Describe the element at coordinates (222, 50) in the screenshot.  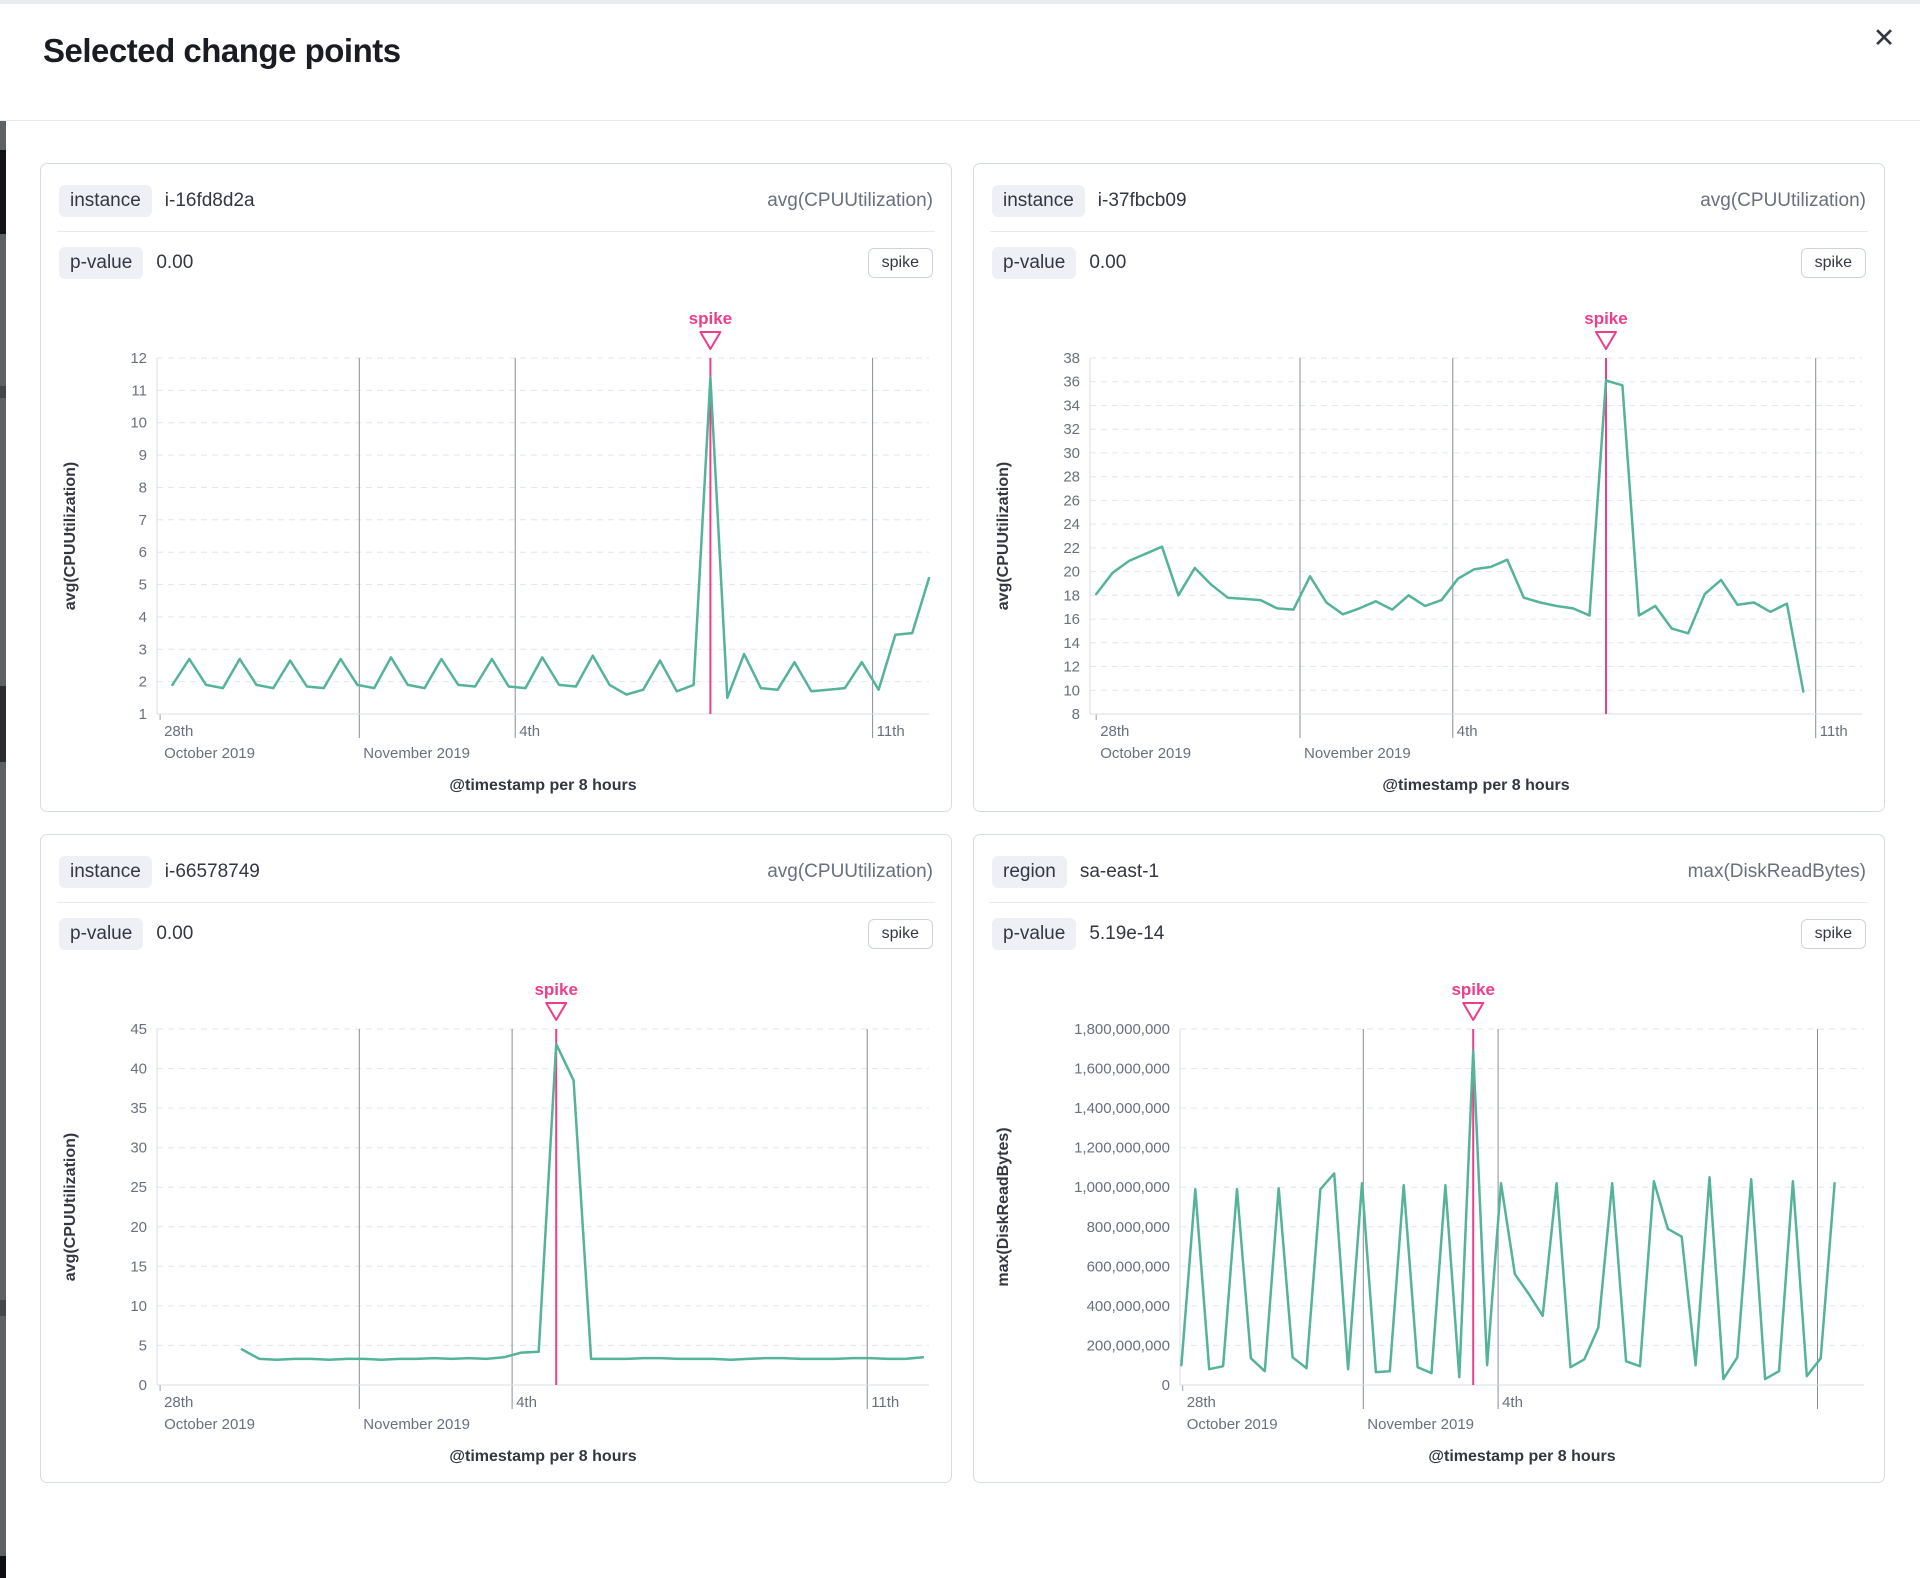
I see `modal-title: Selected change points` at that location.